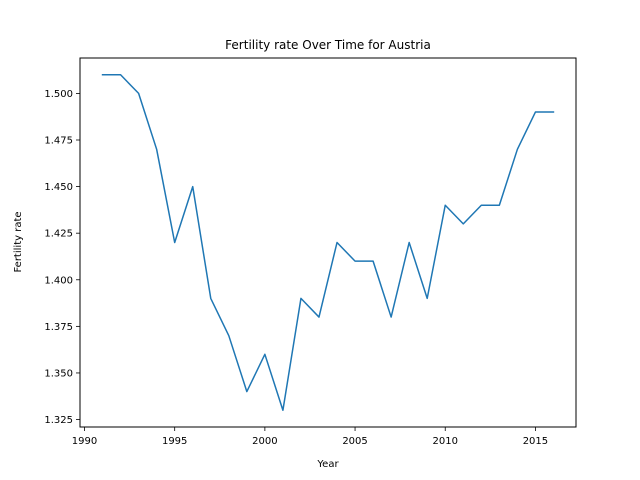 This screenshot has height=480, width=640. What do you see at coordinates (535, 441) in the screenshot?
I see `x-tick-label: 2015` at bounding box center [535, 441].